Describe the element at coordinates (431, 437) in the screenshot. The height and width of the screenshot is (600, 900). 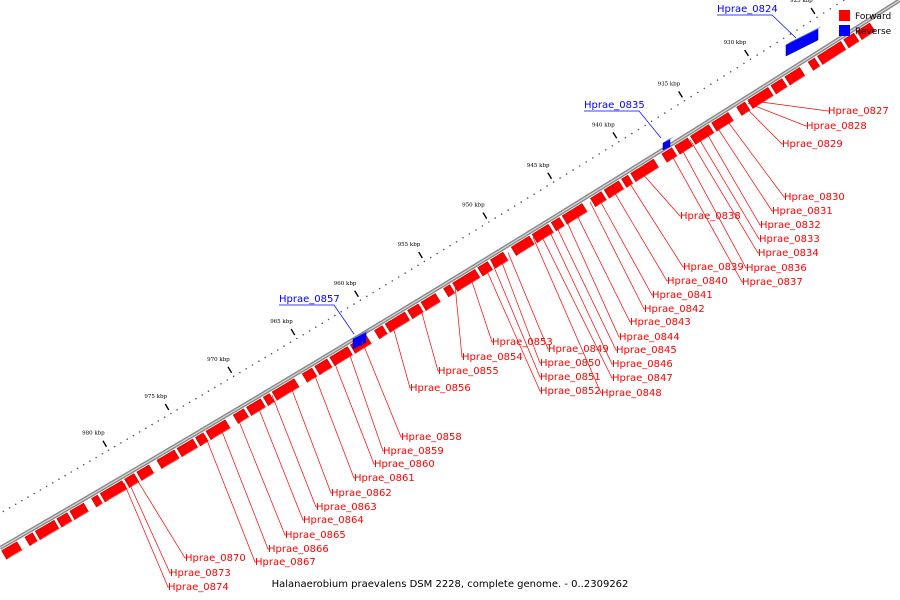
I see `gene-label-forward: Hprae_0858` at that location.